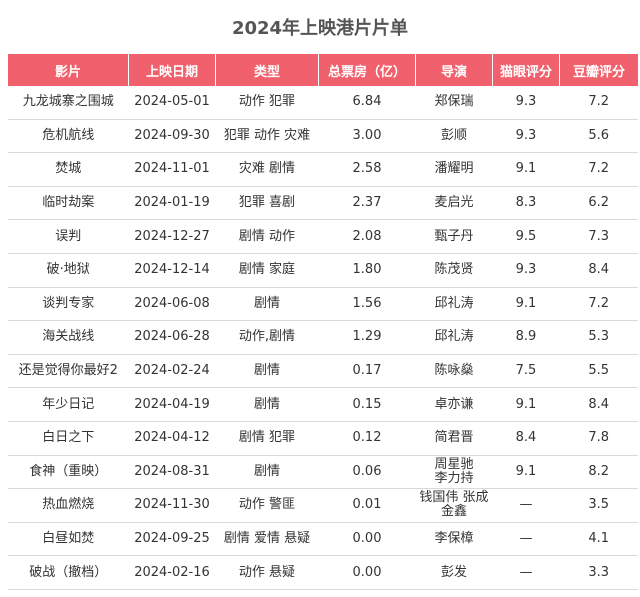 The width and height of the screenshot is (640, 597). Describe the element at coordinates (526, 203) in the screenshot. I see `cell-maoyan-score: 8.3` at that location.